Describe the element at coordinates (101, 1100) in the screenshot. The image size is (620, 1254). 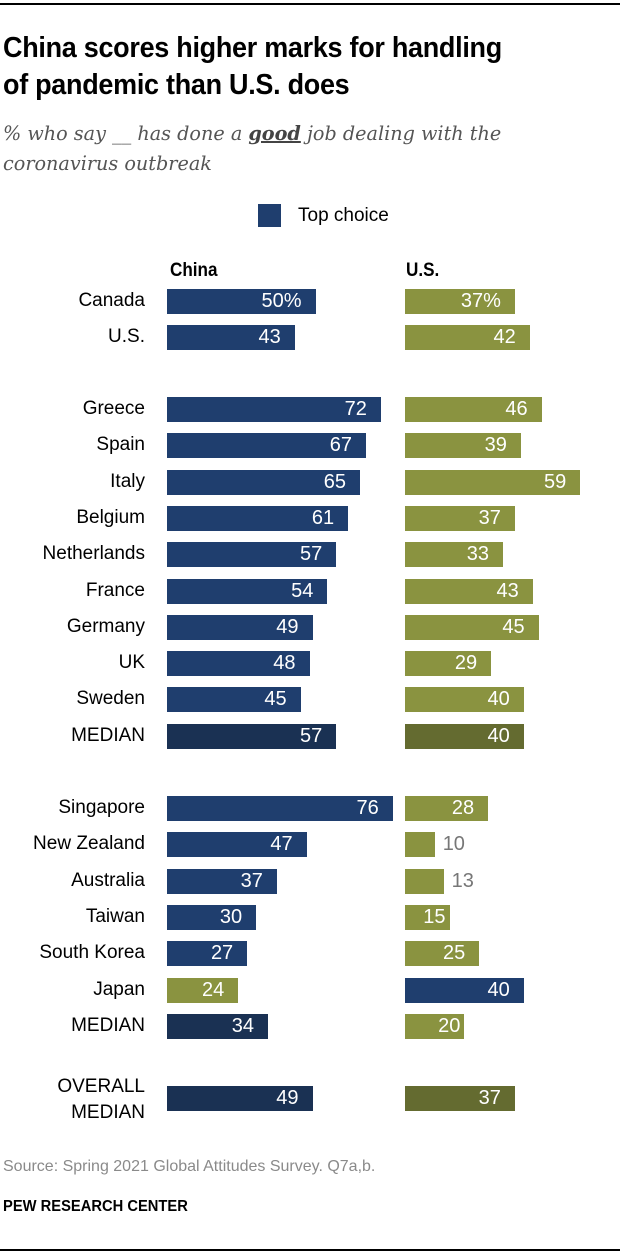
I see `row-label-overall-median-overall: OVERALL MEDIAN` at that location.